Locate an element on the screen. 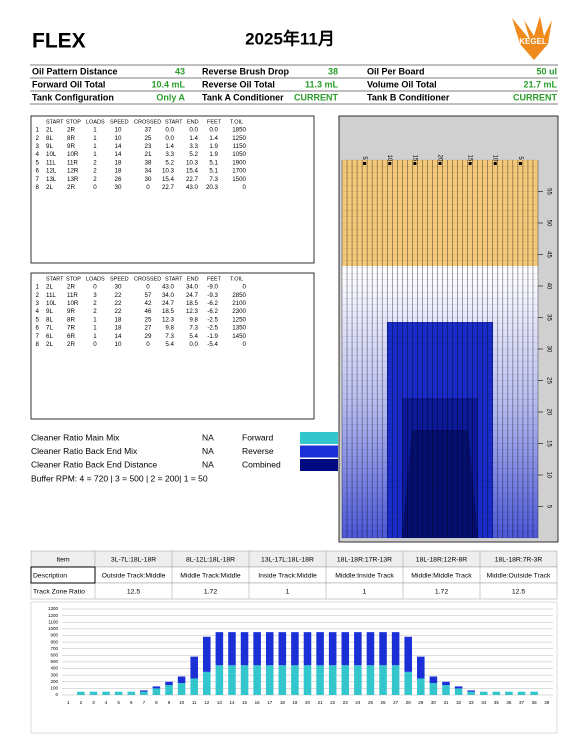 The height and width of the screenshot is (735, 568). table-cell: 43.0 is located at coordinates (168, 287).